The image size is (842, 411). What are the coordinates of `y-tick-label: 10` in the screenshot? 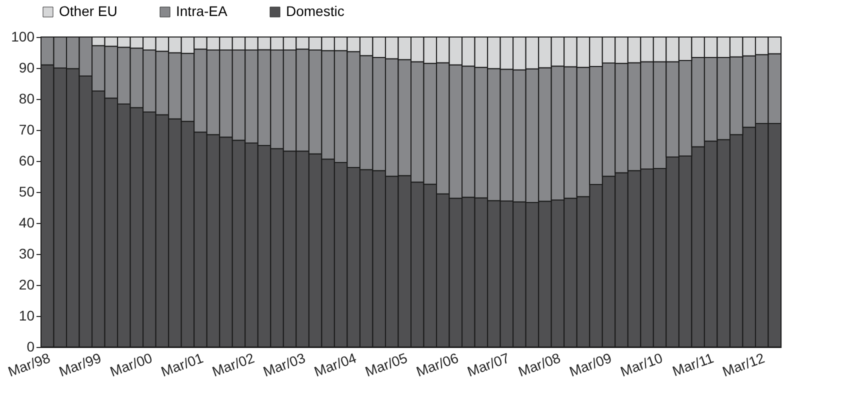 It's located at (26, 316).